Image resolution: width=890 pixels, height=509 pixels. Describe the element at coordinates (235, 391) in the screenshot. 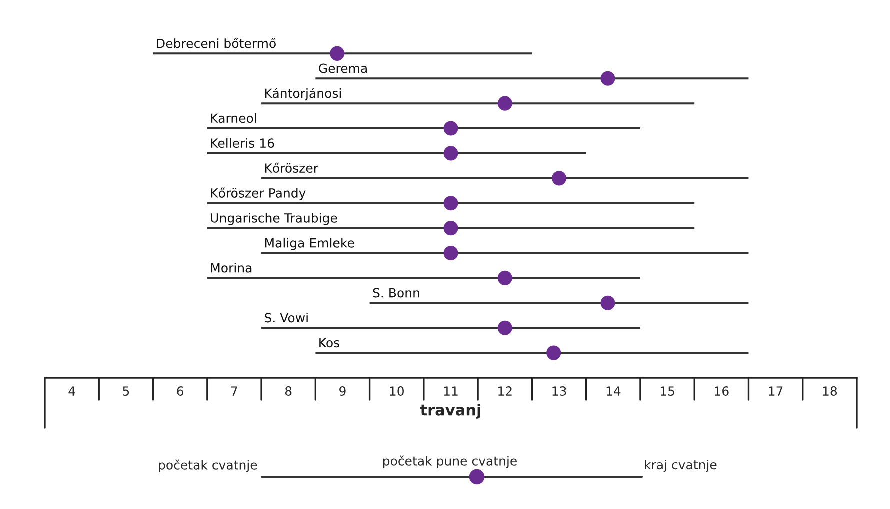

I see `x-tick-label: 7` at that location.